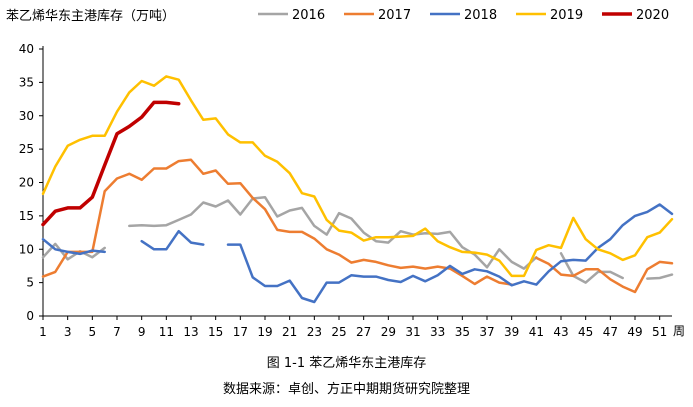  I want to click on x-tick-label: 25, so click(338, 332).